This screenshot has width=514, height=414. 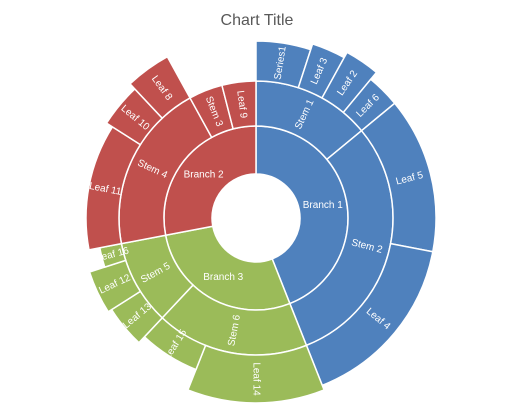 What do you see at coordinates (204, 174) in the screenshot?
I see `segment-label-branch-2: Branch 2` at bounding box center [204, 174].